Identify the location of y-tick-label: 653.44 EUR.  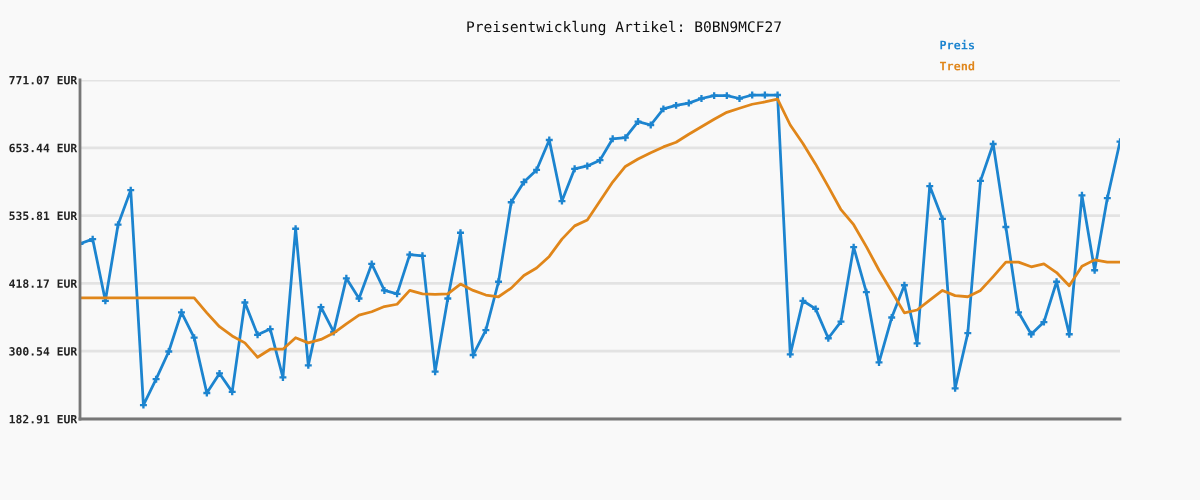
(43, 148).